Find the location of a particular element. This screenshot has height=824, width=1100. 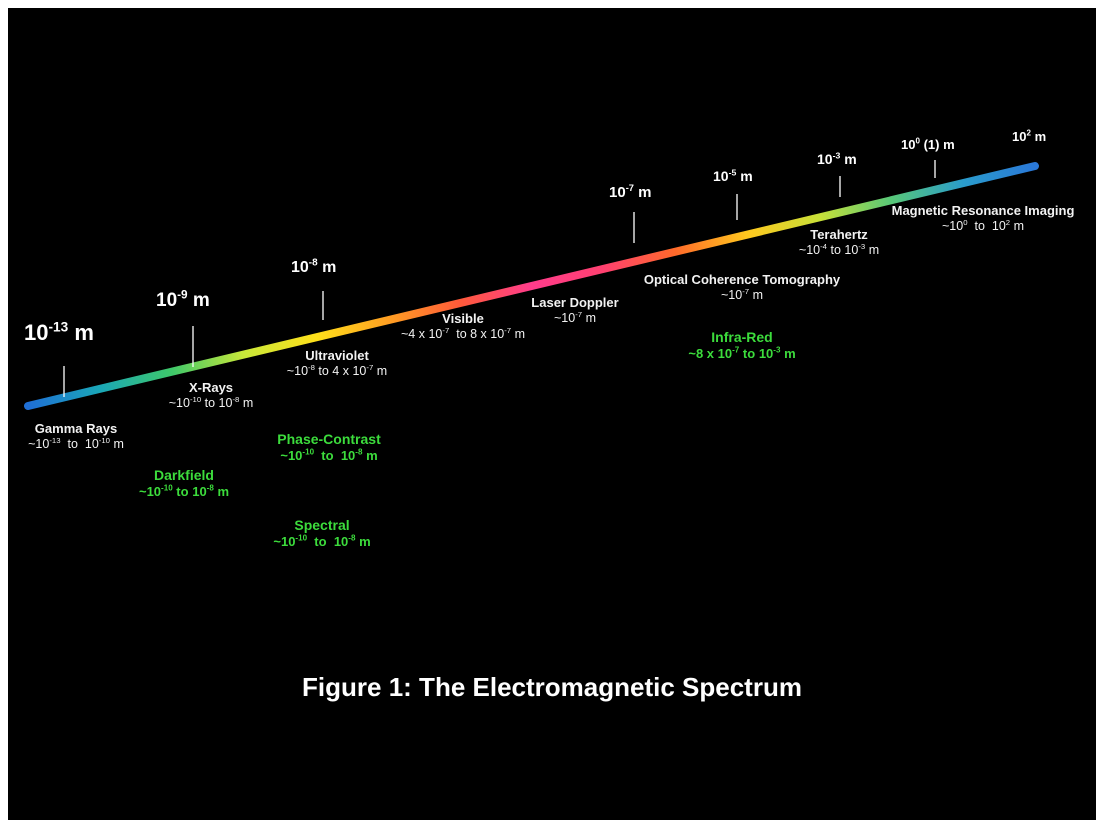

technique-darkfield: Darkfield ~10-10 to 10-8 m is located at coordinates (184, 483).